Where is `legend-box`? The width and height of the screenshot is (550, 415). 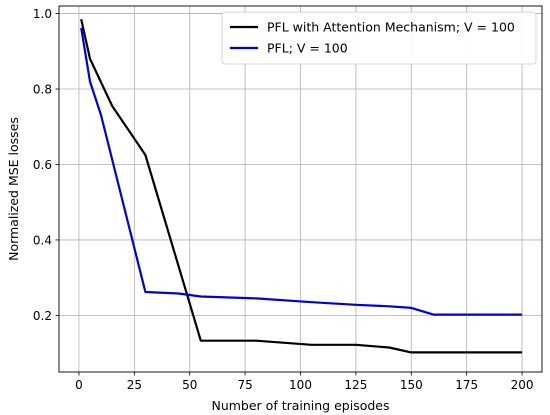 legend-box is located at coordinates (379, 38).